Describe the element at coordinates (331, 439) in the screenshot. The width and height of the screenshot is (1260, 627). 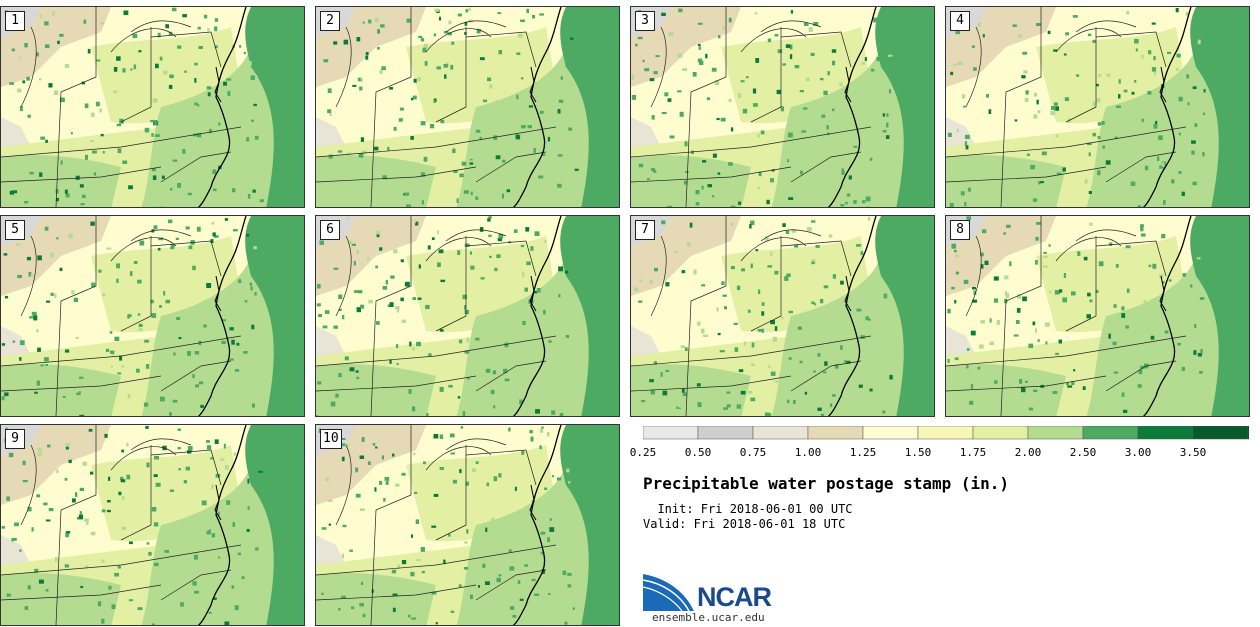
I see `member-number: 10` at that location.